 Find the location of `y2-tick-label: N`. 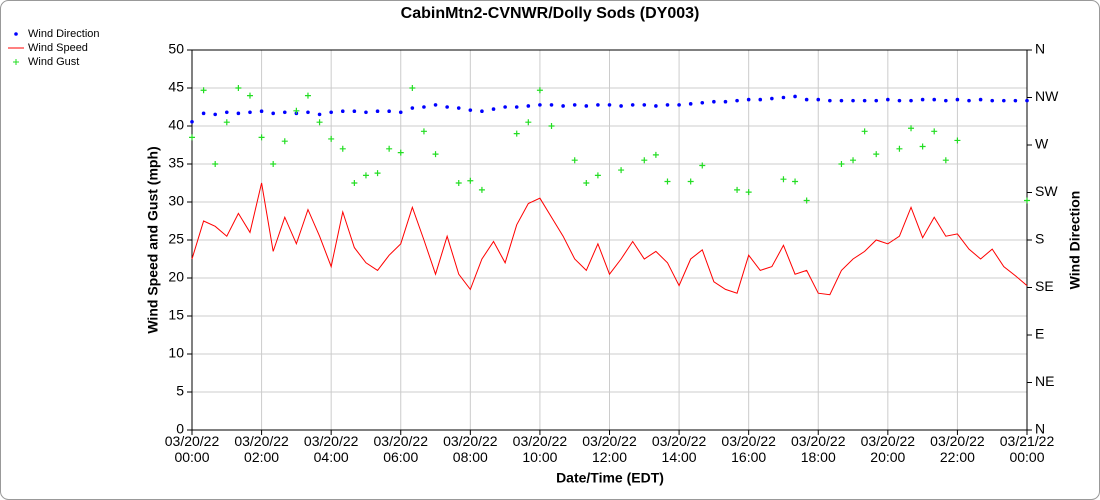

y2-tick-label: N is located at coordinates (1040, 49).